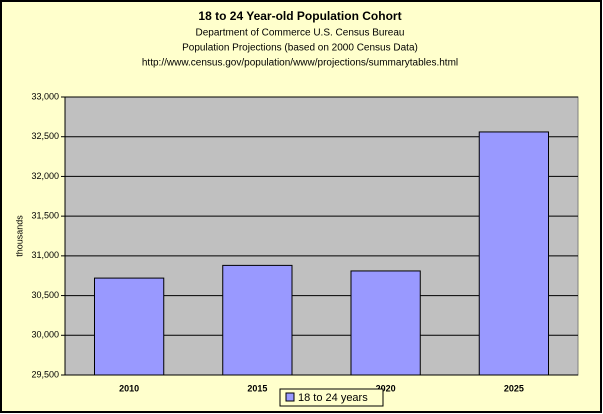 This screenshot has width=603, height=414. Describe the element at coordinates (299, 16) in the screenshot. I see `chart-title: 18 to 24 Year-old Population Cohort` at that location.